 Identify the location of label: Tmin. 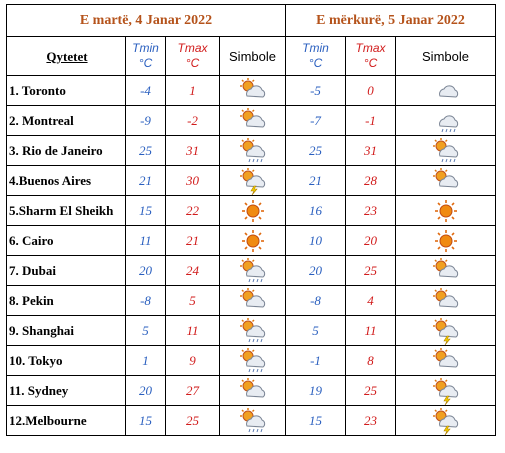
(145, 48).